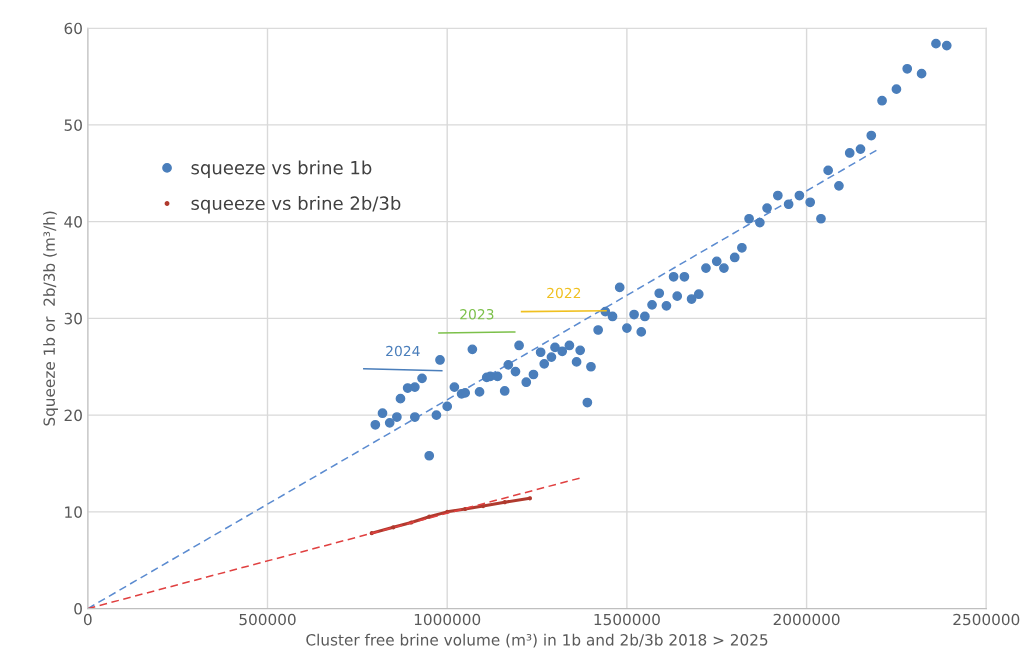 The width and height of the screenshot is (1021, 671). I want to click on y-tick-label: 40, so click(73, 222).